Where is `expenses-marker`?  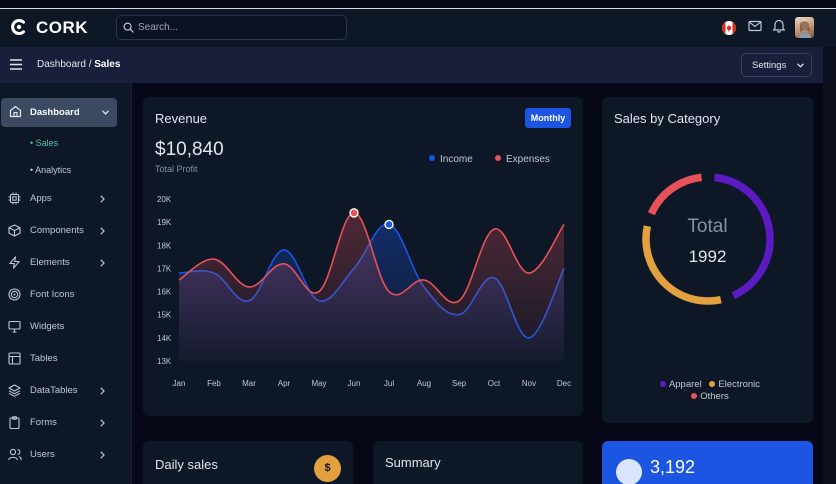 expenses-marker is located at coordinates (354, 213).